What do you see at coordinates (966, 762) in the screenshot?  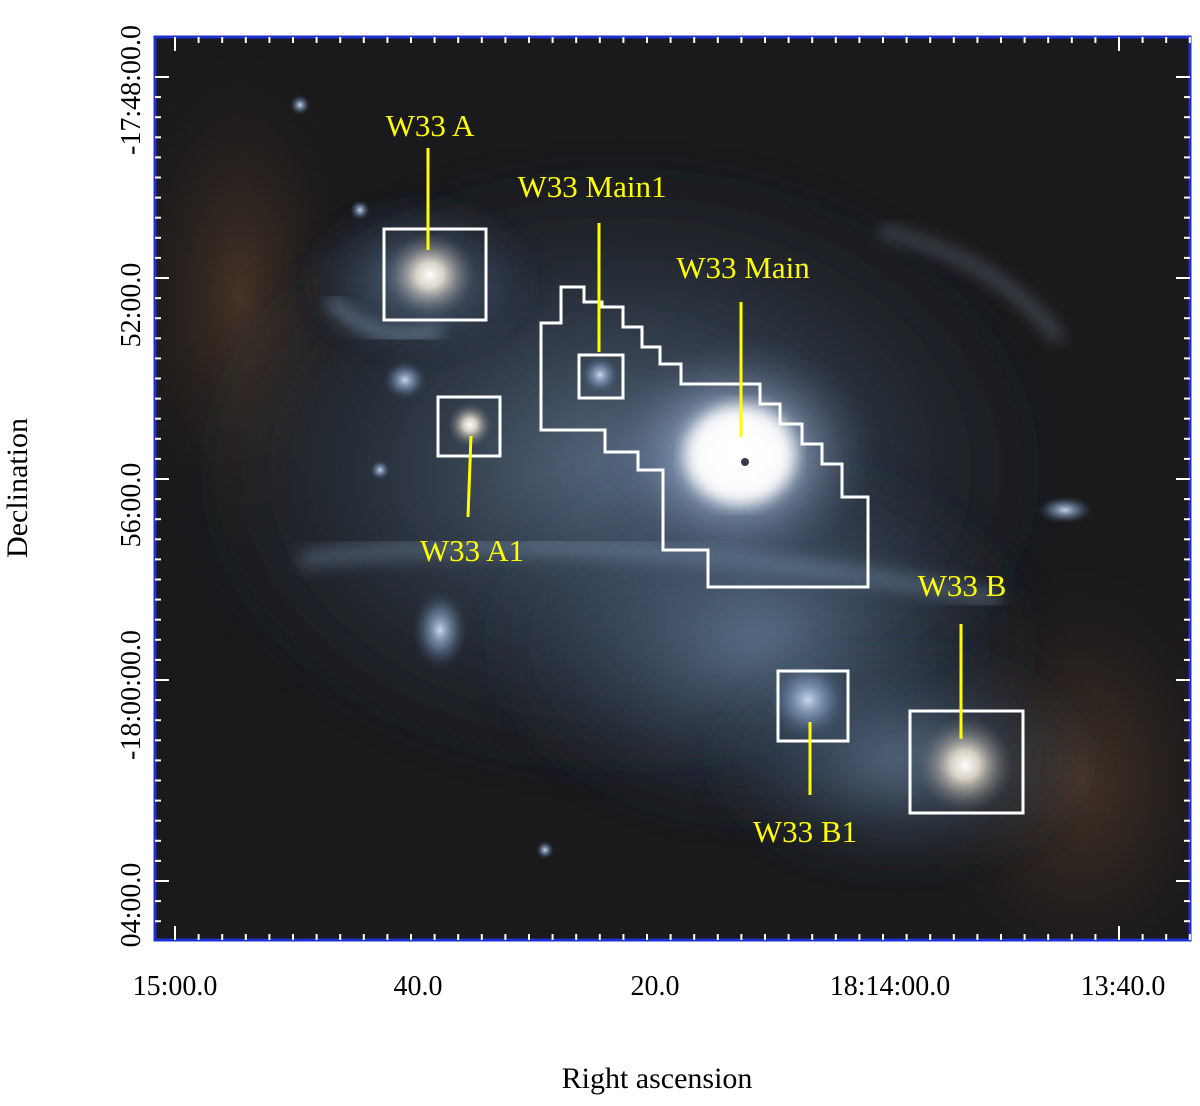 I see `w33b-box` at bounding box center [966, 762].